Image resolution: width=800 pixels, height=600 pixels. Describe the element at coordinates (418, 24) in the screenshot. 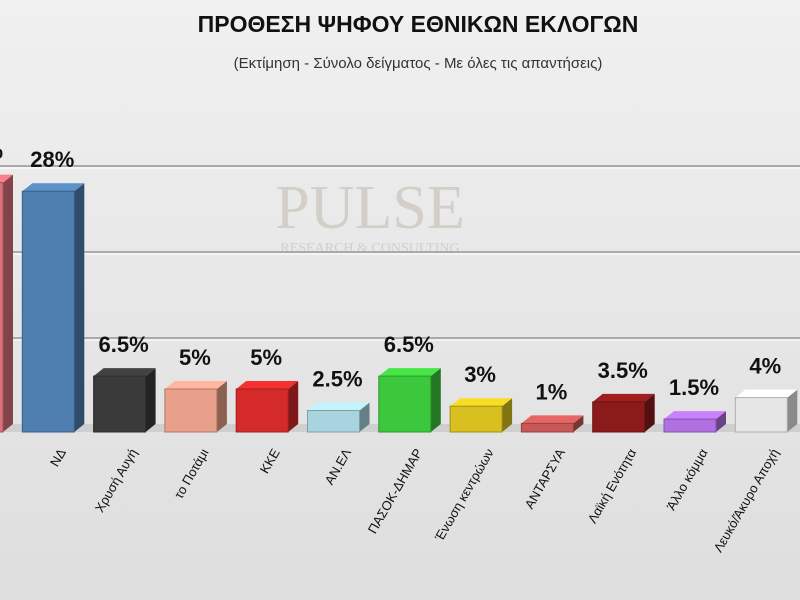

I see `chart-title: ΠΡΟΘΕΣΗ ΨΗΦΟΥ ΕΘΝΙΚΩΝ ΕΚΛΟΓΩΝ` at that location.